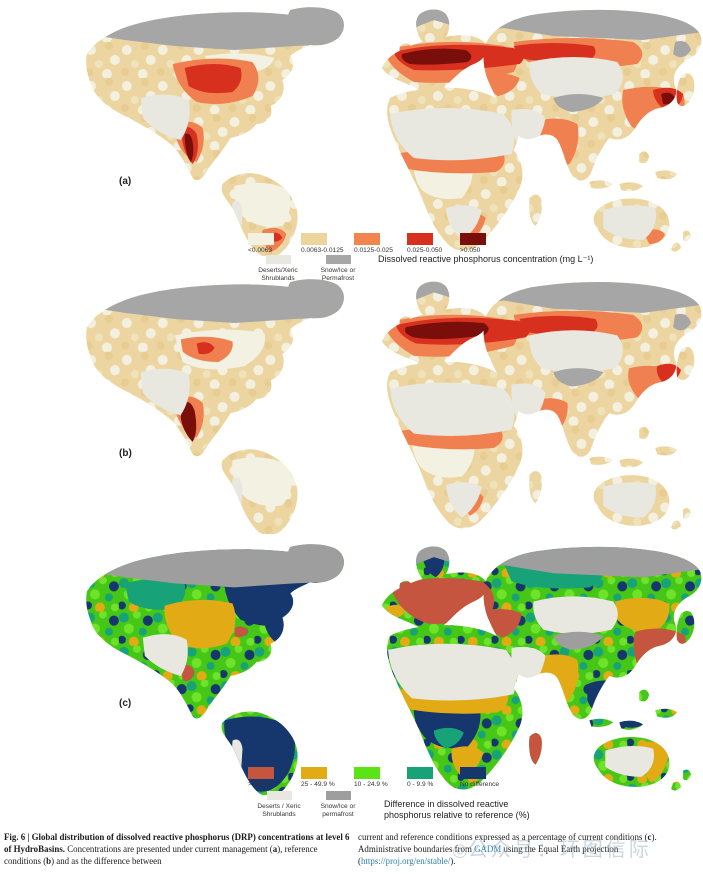  I want to click on legend-label: 0.0125-0.025, so click(373, 250).